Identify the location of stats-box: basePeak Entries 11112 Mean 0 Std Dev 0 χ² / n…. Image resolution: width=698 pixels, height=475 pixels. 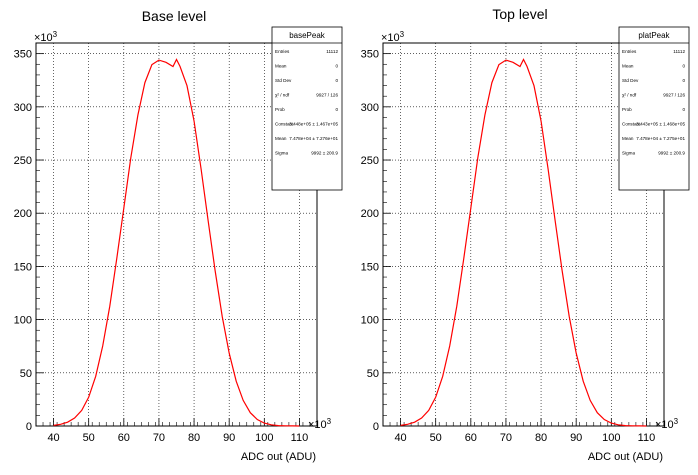
(307, 108).